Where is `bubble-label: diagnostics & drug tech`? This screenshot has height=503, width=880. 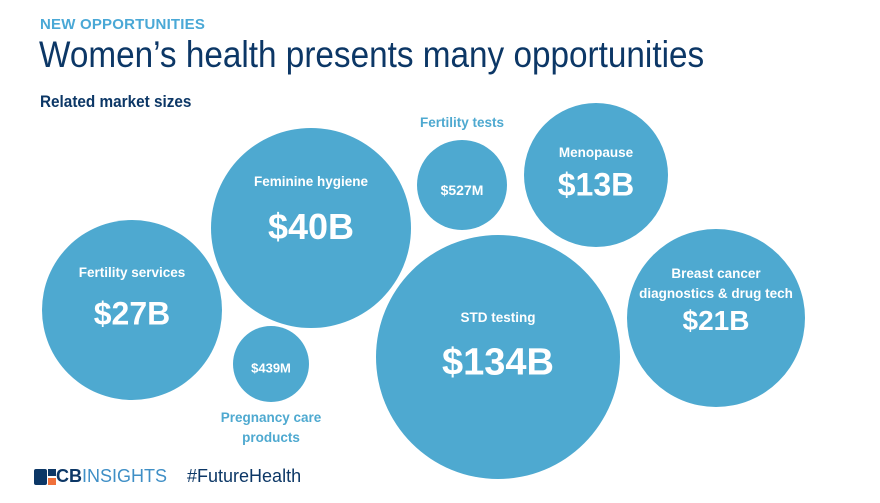 bubble-label: diagnostics & drug tech is located at coordinates (716, 293).